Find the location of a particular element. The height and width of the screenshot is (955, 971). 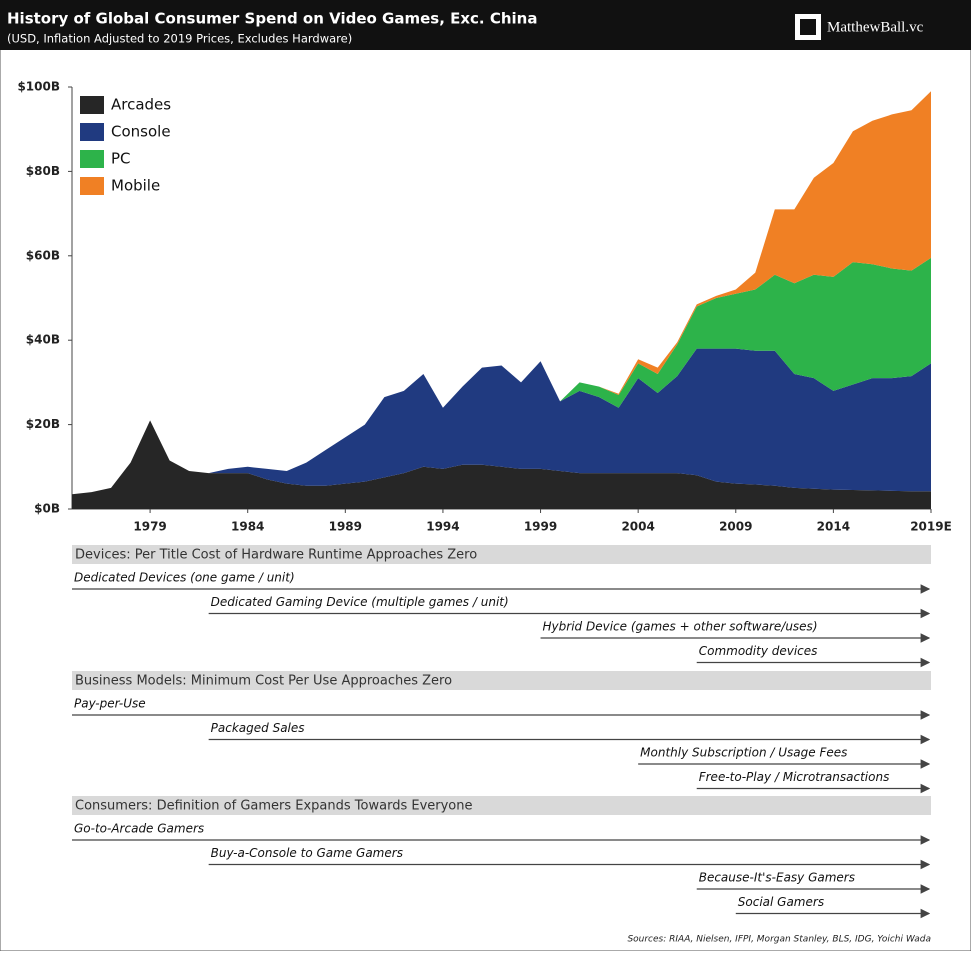

row-label: Because-It's-Easy Gamers is located at coordinates (777, 878).